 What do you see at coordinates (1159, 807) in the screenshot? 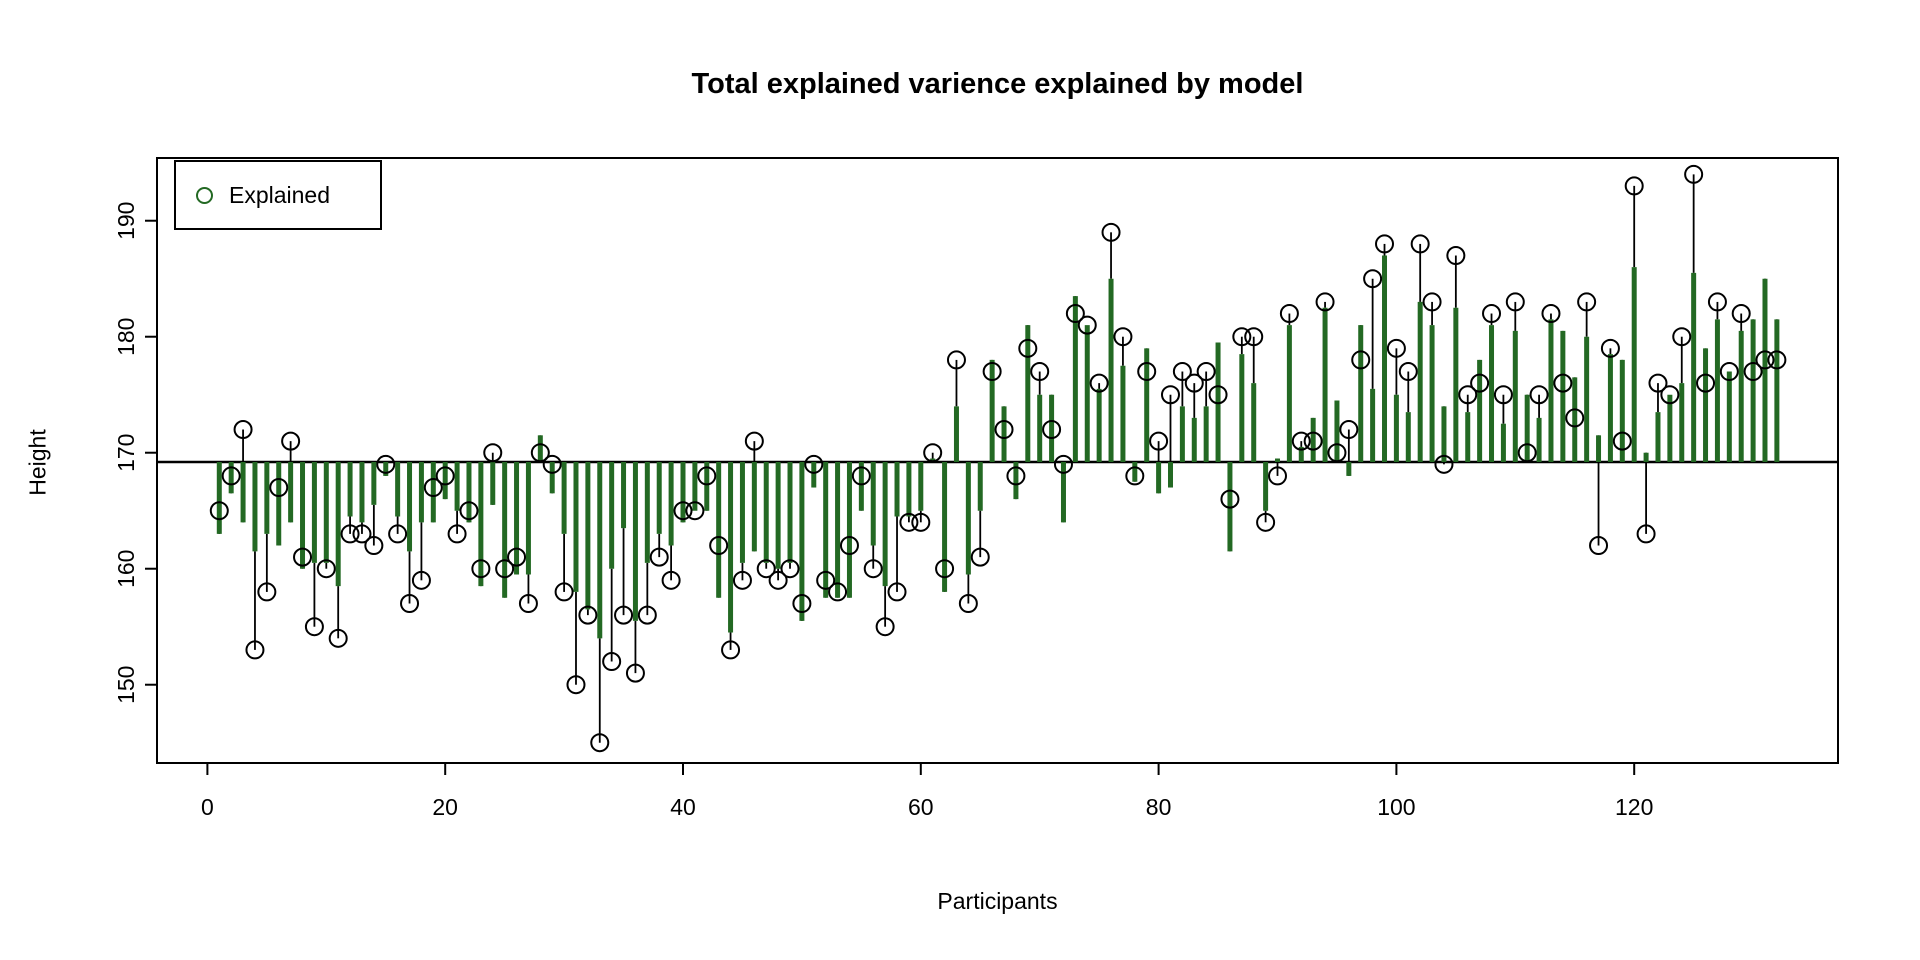
I see `x-tick-label: 80` at bounding box center [1159, 807].